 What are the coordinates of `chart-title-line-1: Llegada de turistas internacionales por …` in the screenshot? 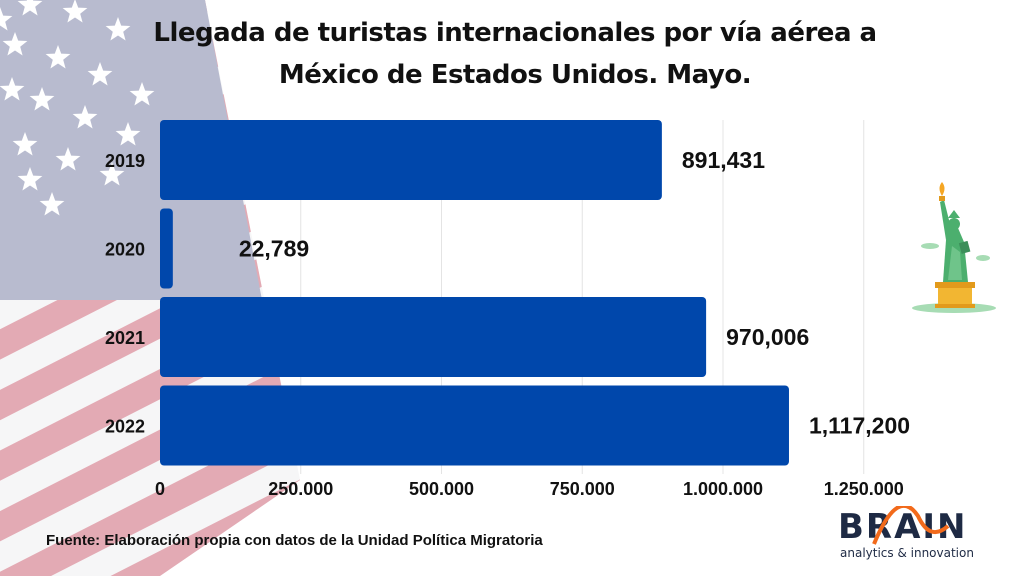 It's located at (515, 33).